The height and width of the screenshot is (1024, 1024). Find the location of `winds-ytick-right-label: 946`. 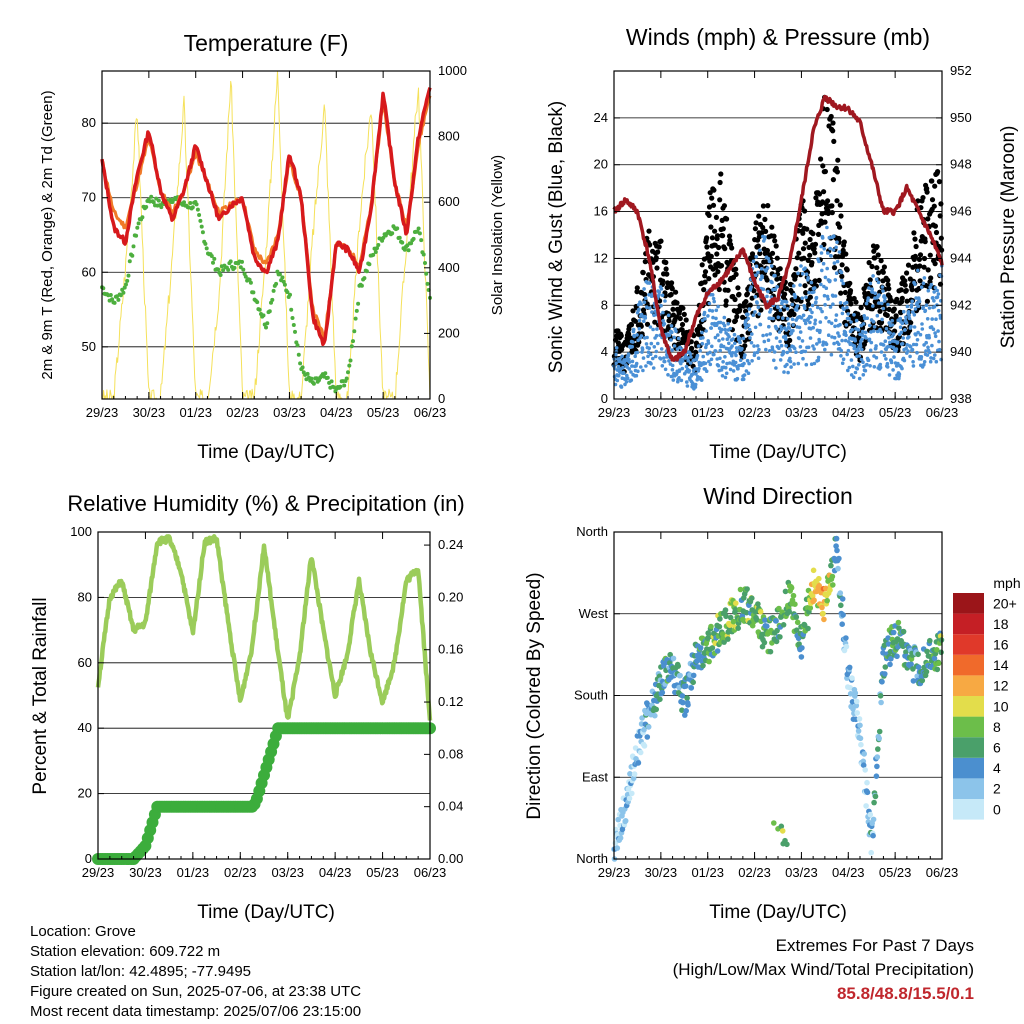

winds-ytick-right-label: 946 is located at coordinates (961, 211).